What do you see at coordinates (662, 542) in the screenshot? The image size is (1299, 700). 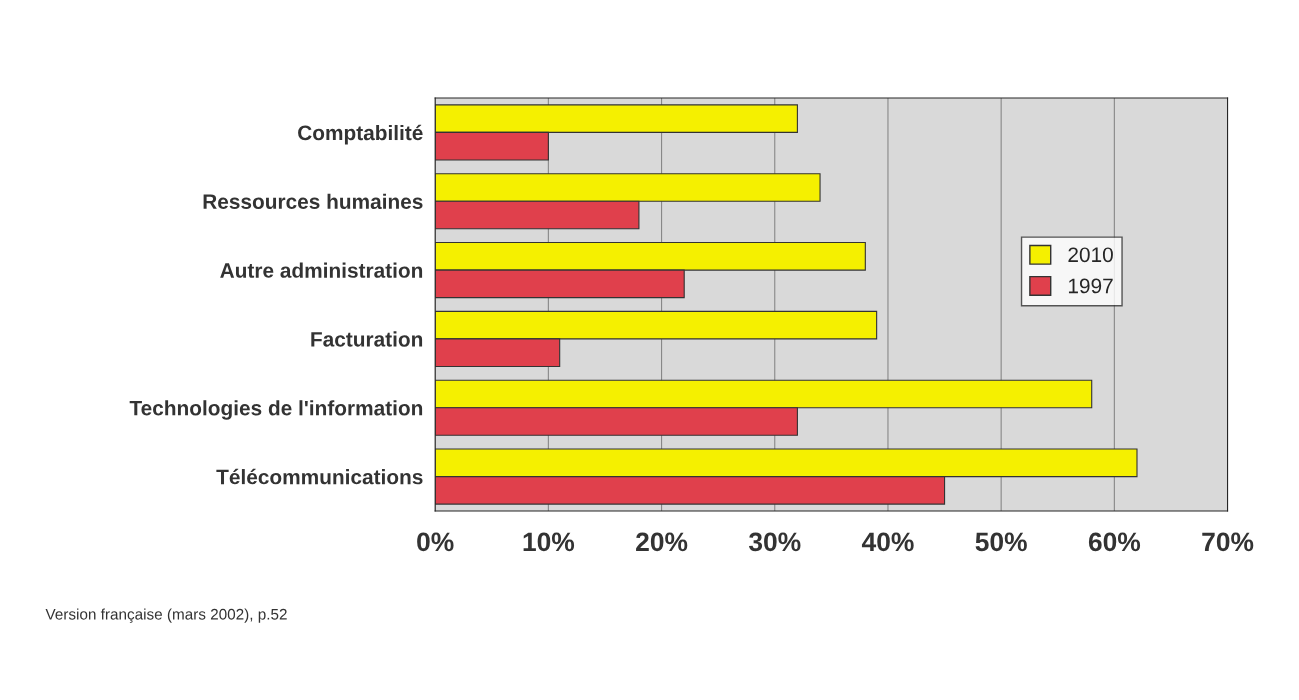 I see `x-tick-label: 20%` at bounding box center [662, 542].